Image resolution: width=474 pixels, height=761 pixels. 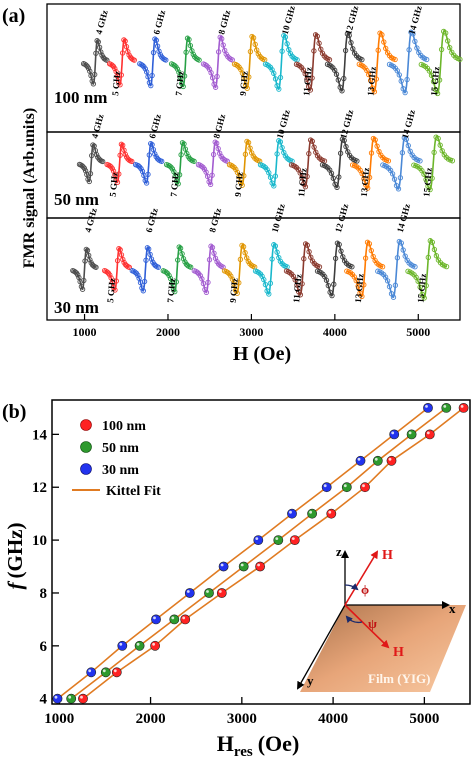 I want to click on legend-marker-50nm, so click(x=86, y=447).